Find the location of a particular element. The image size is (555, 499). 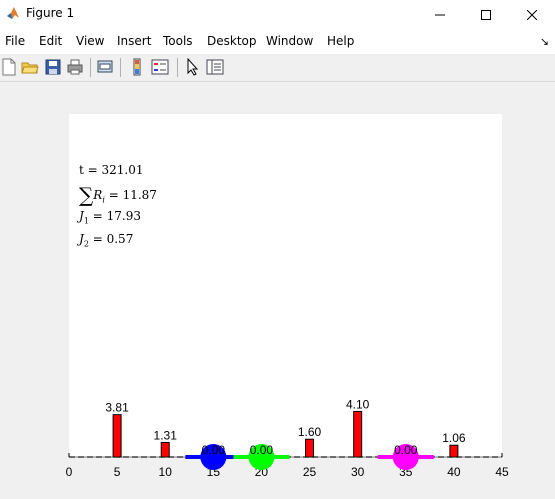

menu-view: View is located at coordinates (90, 41).